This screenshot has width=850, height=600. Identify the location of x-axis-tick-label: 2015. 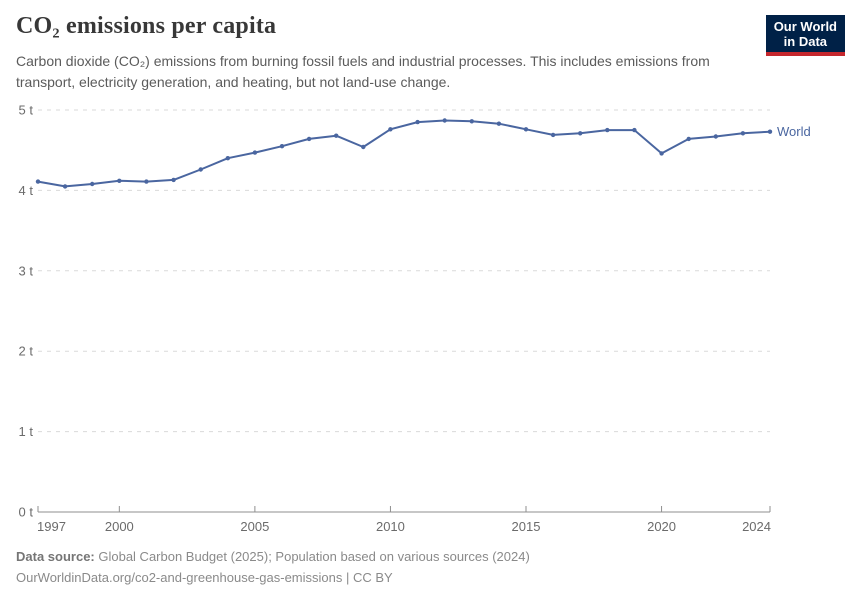
(526, 526).